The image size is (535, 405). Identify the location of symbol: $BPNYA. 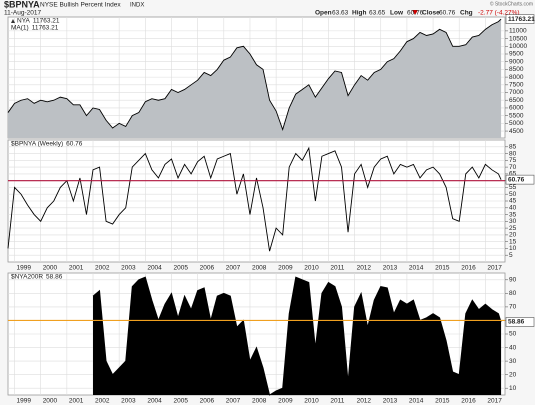
(22, 4).